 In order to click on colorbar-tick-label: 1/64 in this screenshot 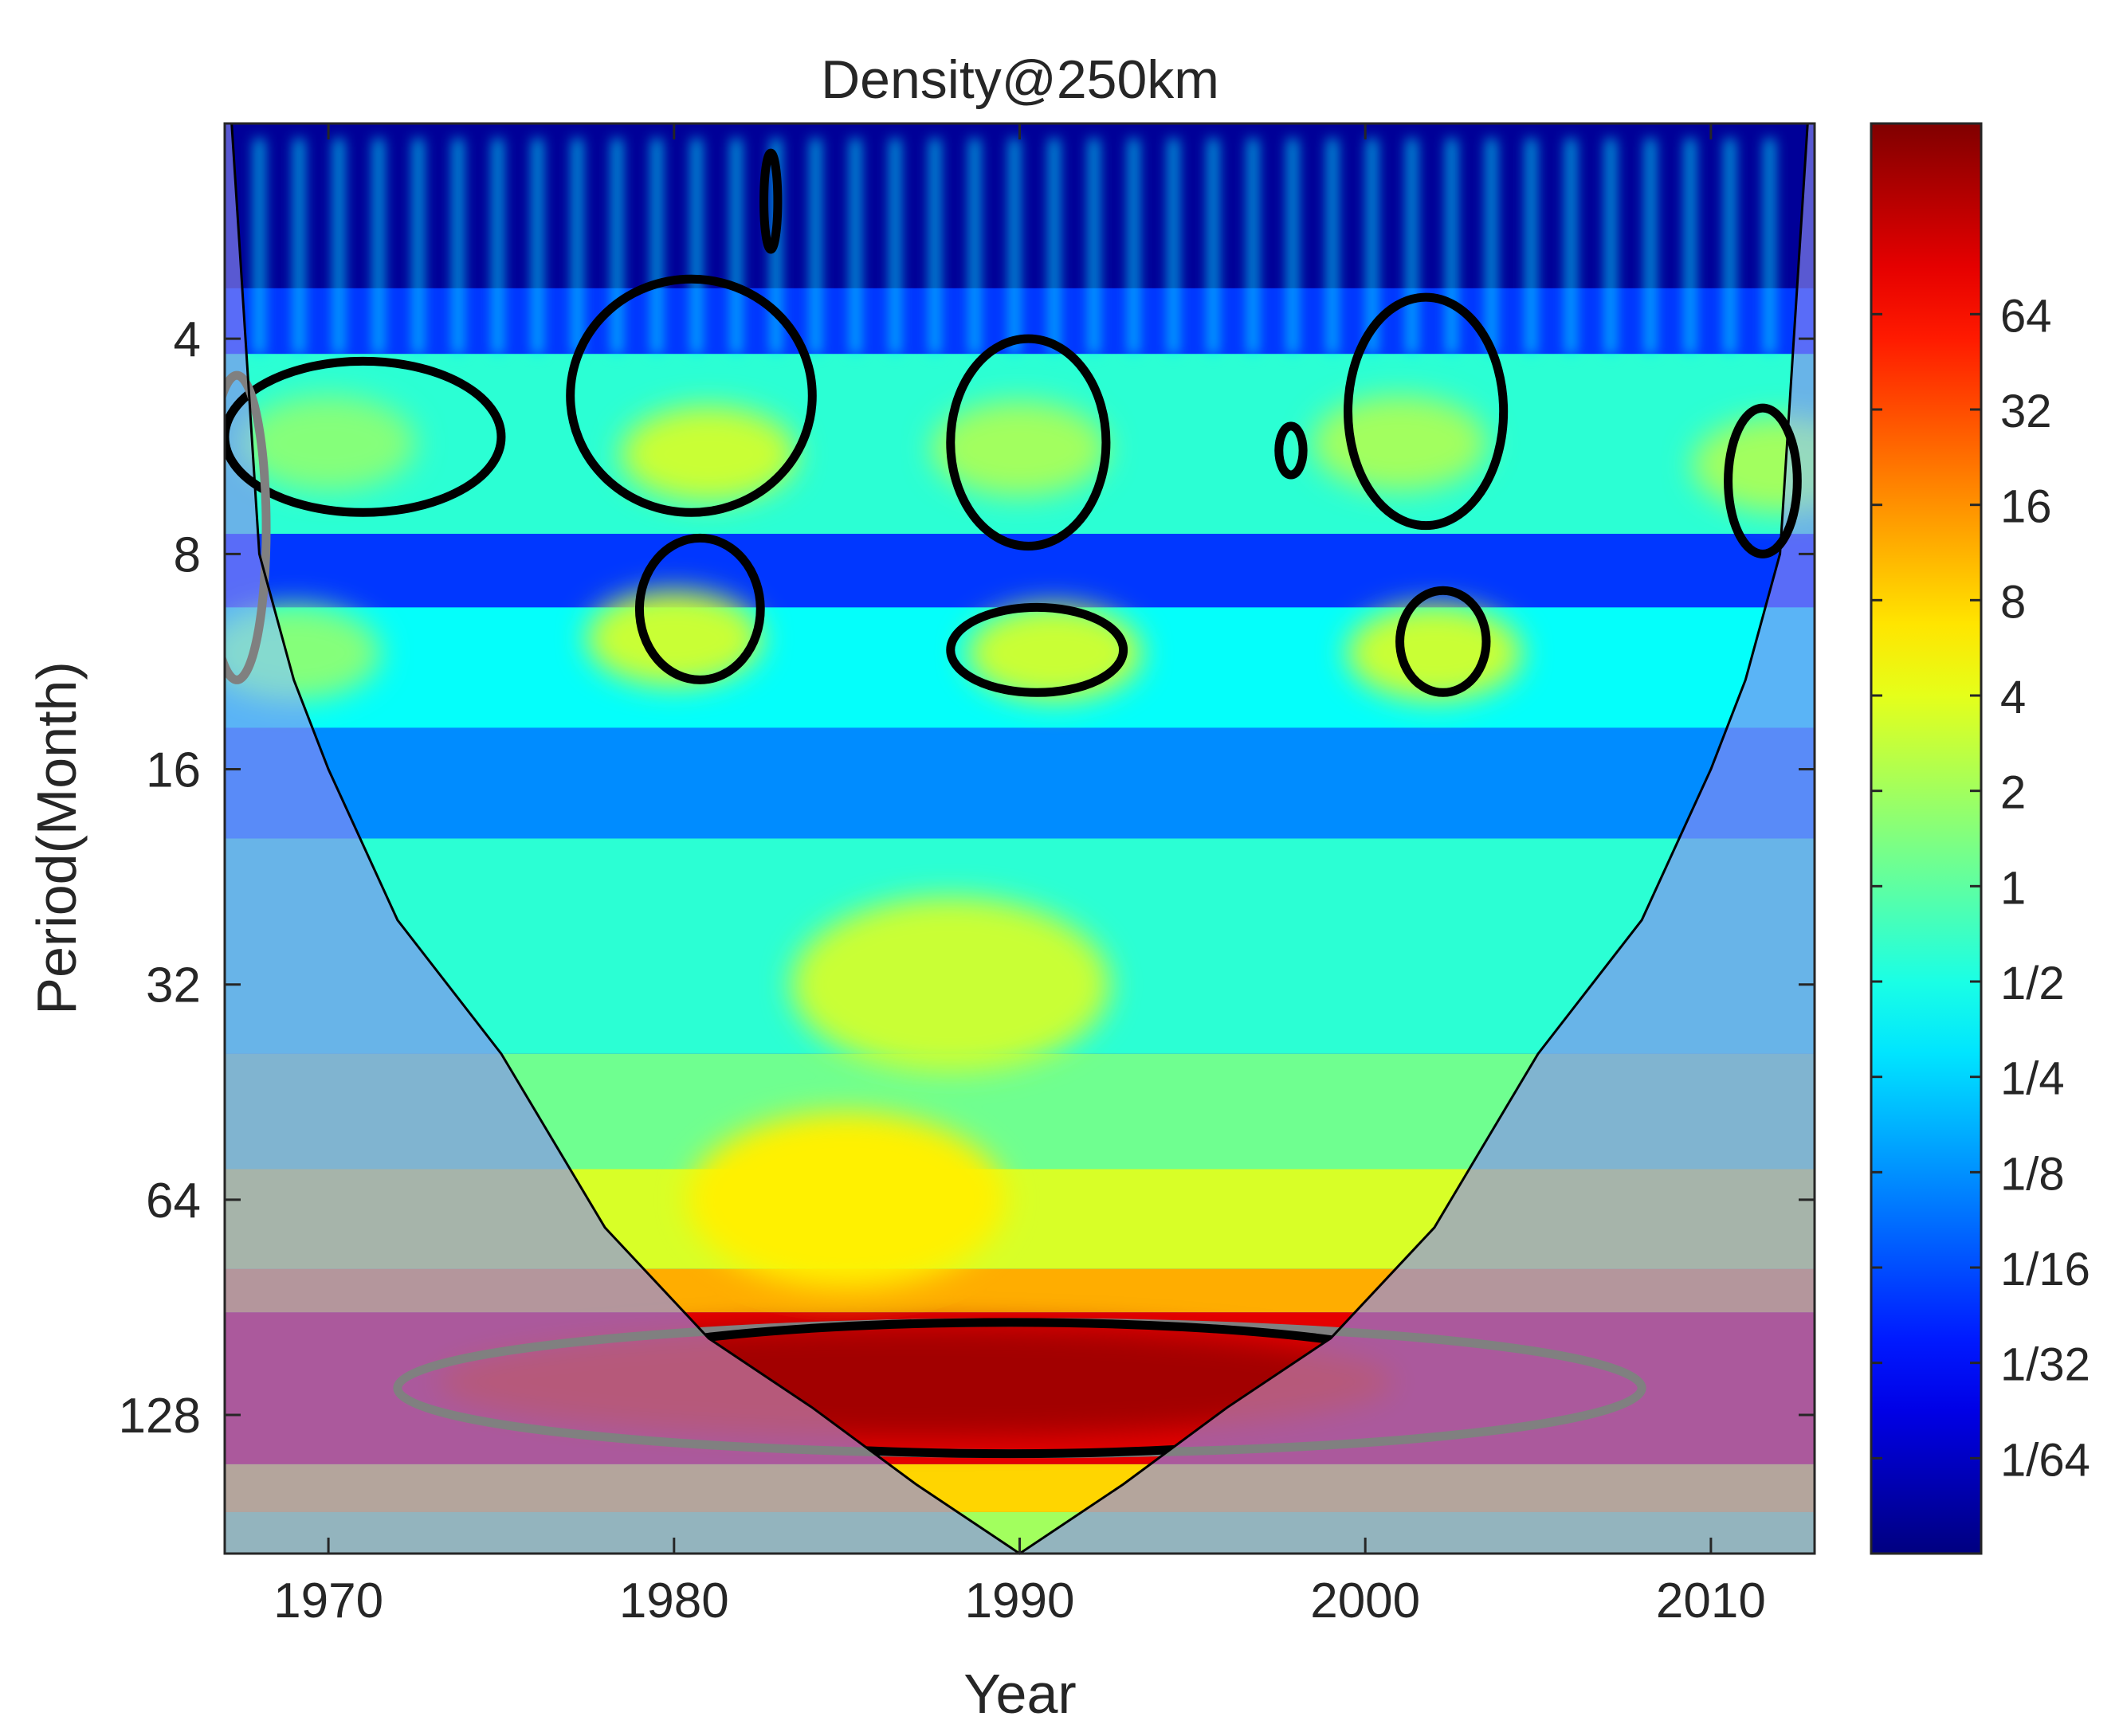, I will do `click(2045, 1460)`.